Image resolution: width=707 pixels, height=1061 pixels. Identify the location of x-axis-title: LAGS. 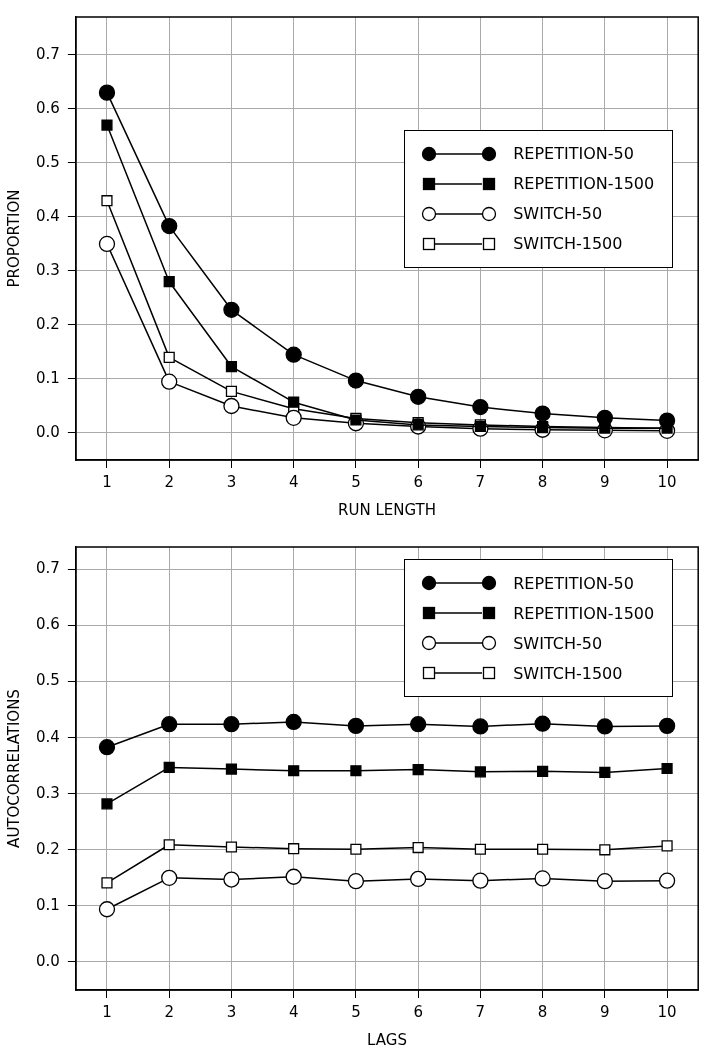
(387, 1039).